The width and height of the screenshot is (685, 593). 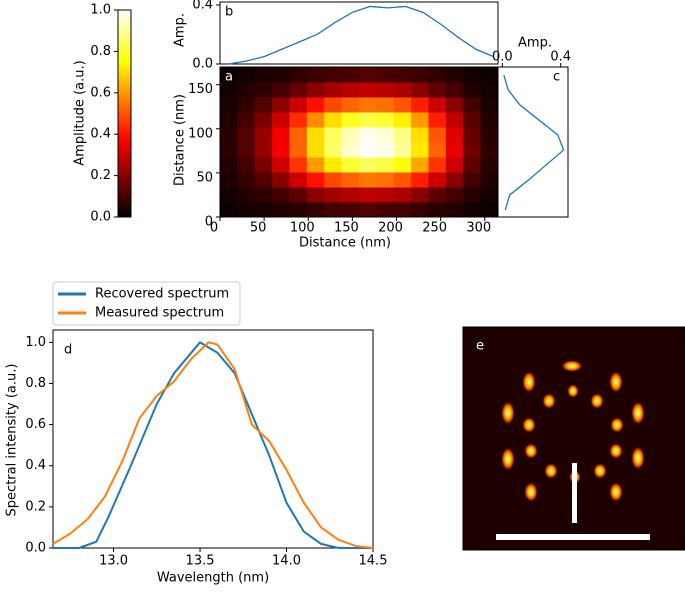 I want to click on x-tick-label: 0.0, so click(x=502, y=57).